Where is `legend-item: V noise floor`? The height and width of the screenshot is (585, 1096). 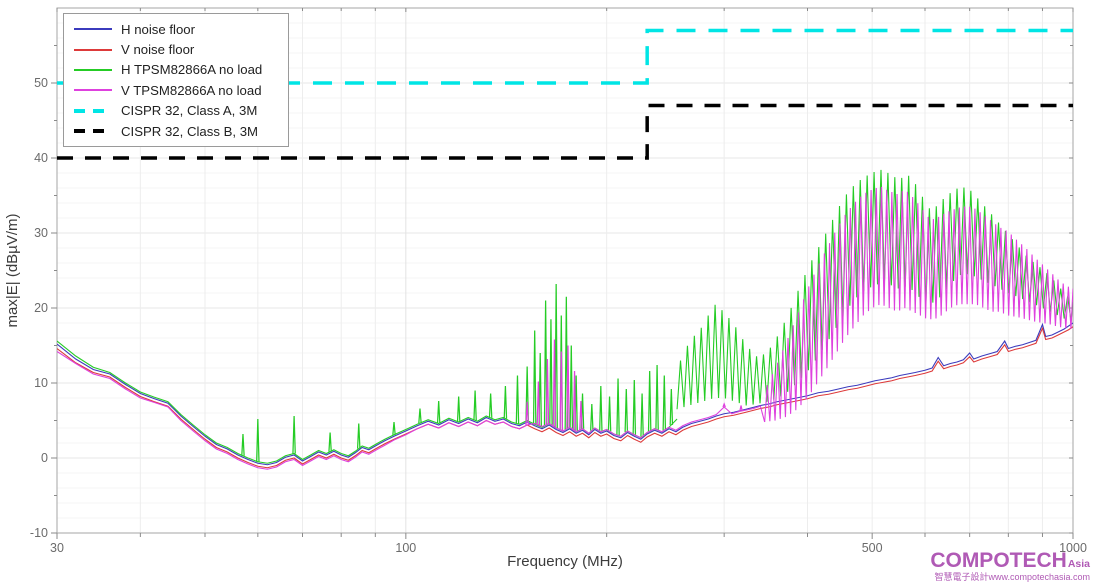 legend-item: V noise floor is located at coordinates (178, 49).